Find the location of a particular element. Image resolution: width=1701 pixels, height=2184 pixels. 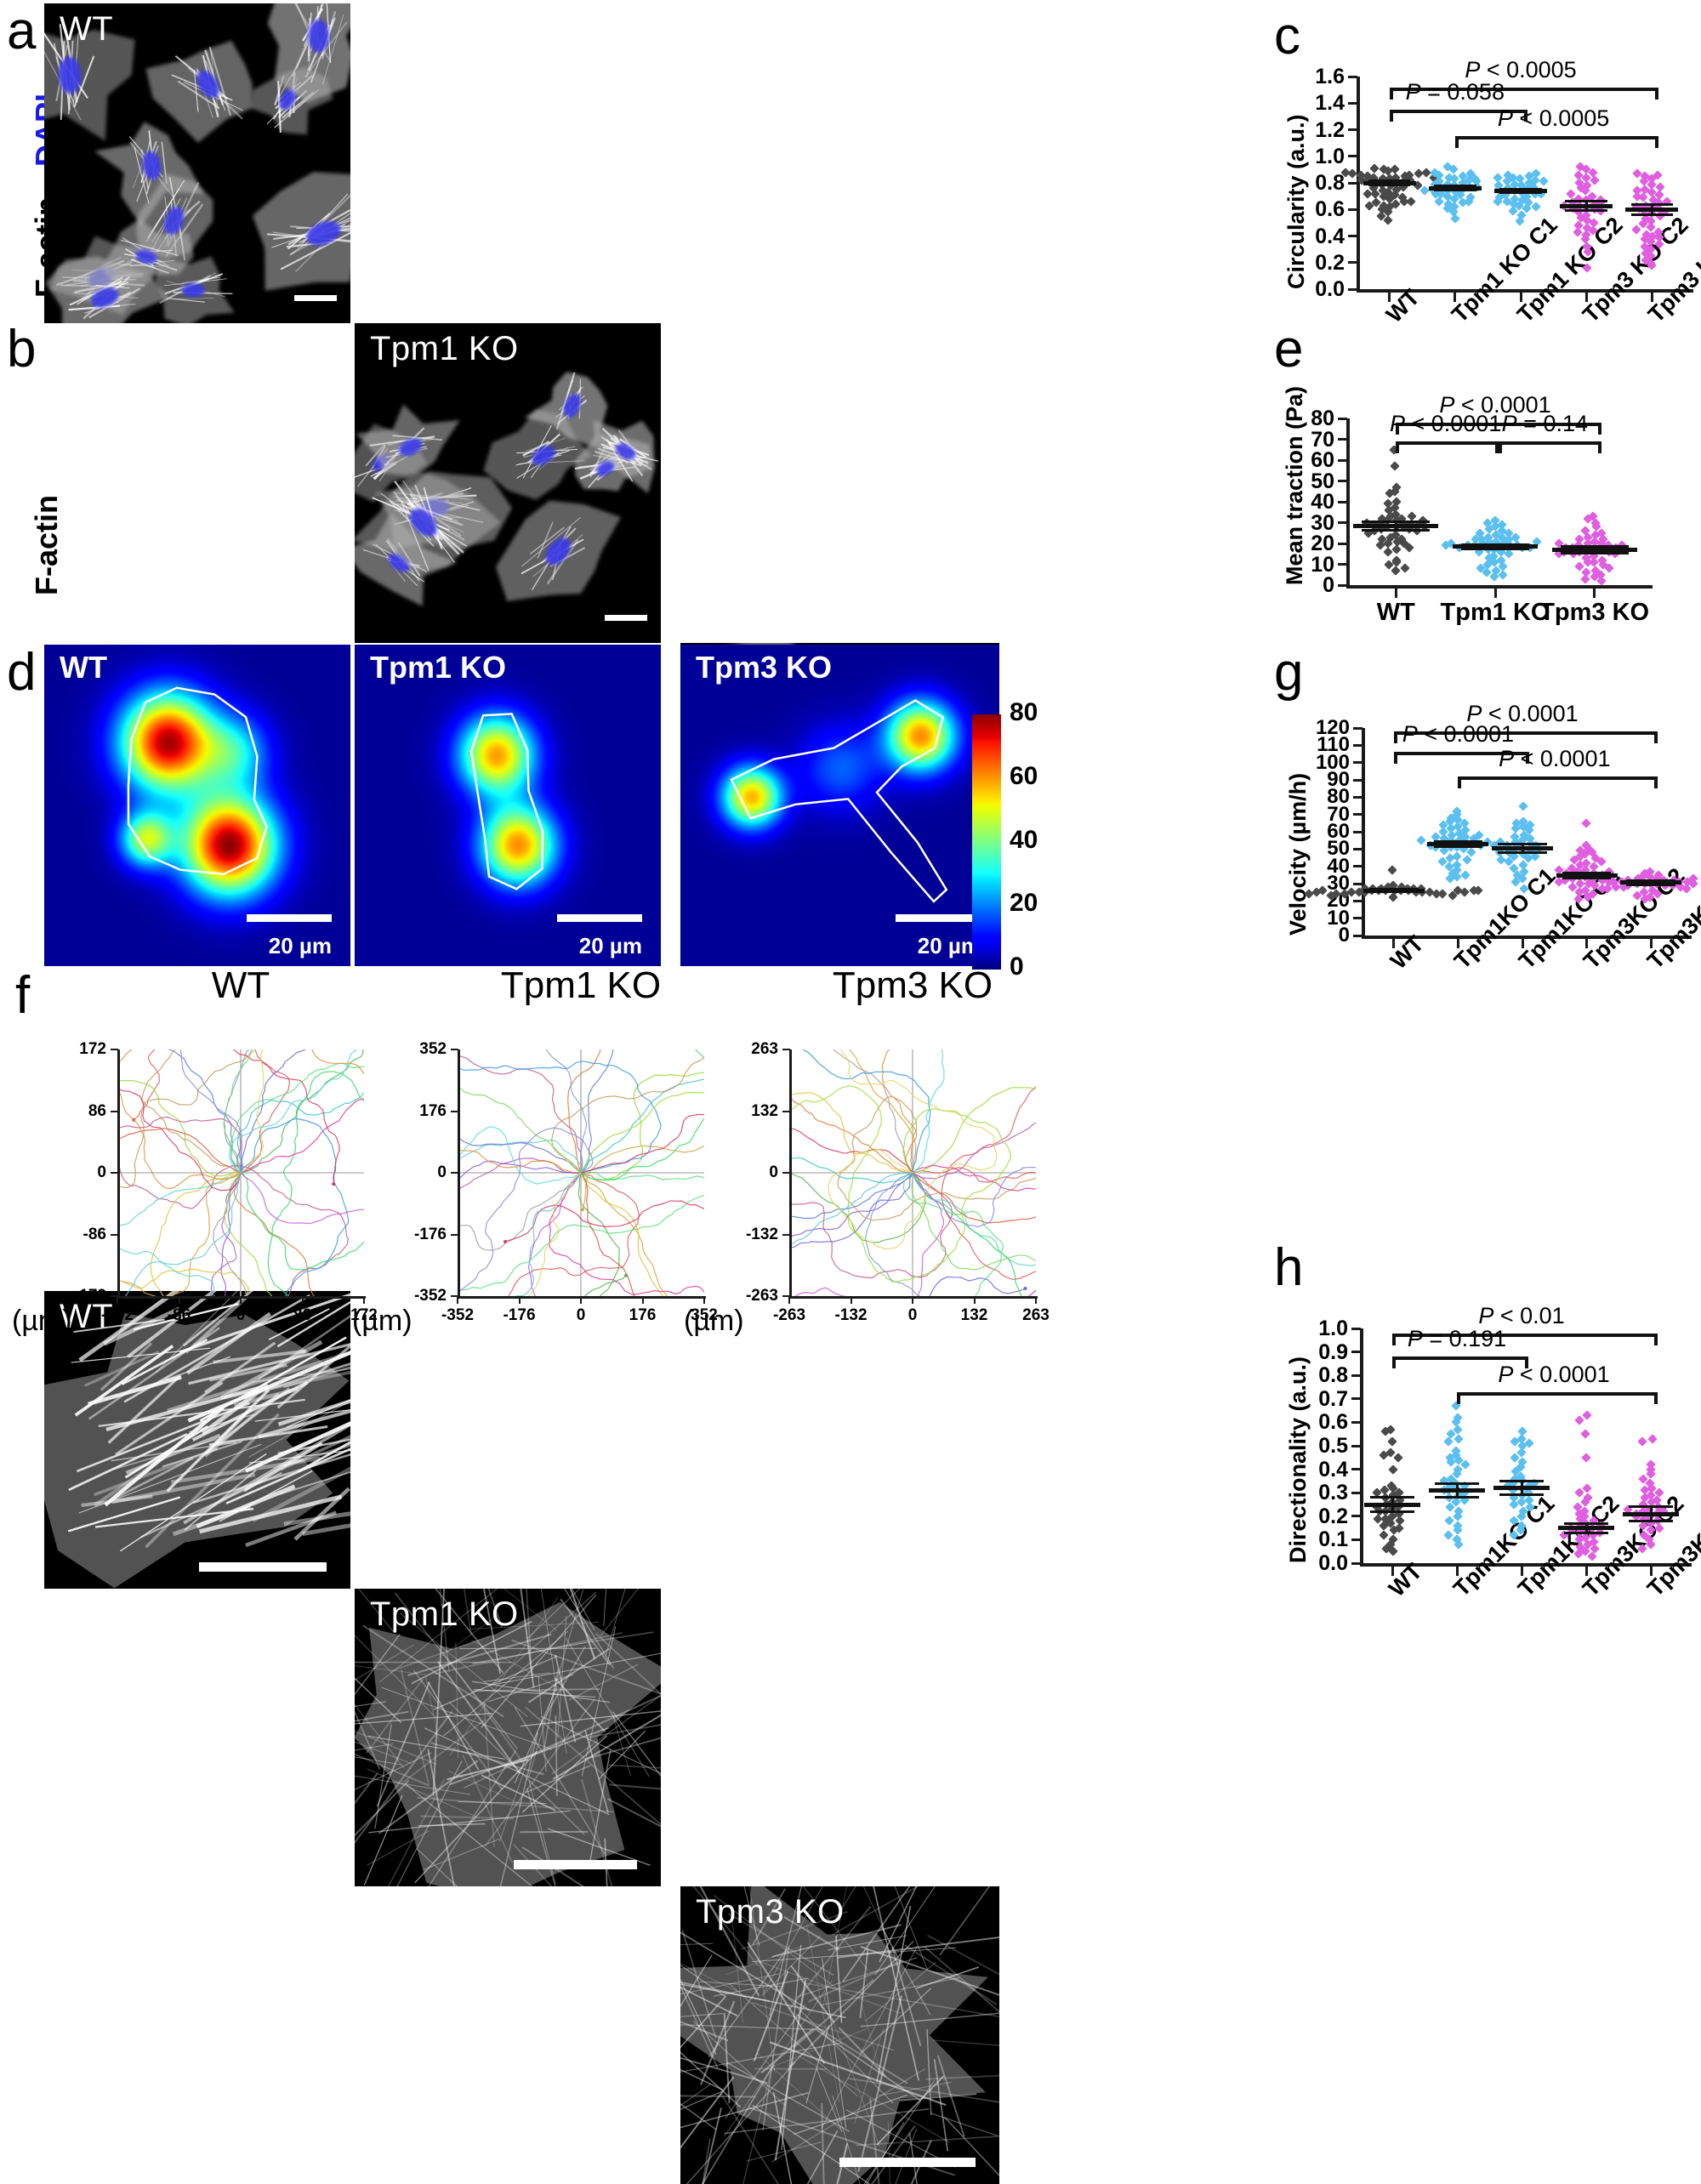

panel-a-image-tpm1ko-label: Tpm1 KO is located at coordinates (444, 349).